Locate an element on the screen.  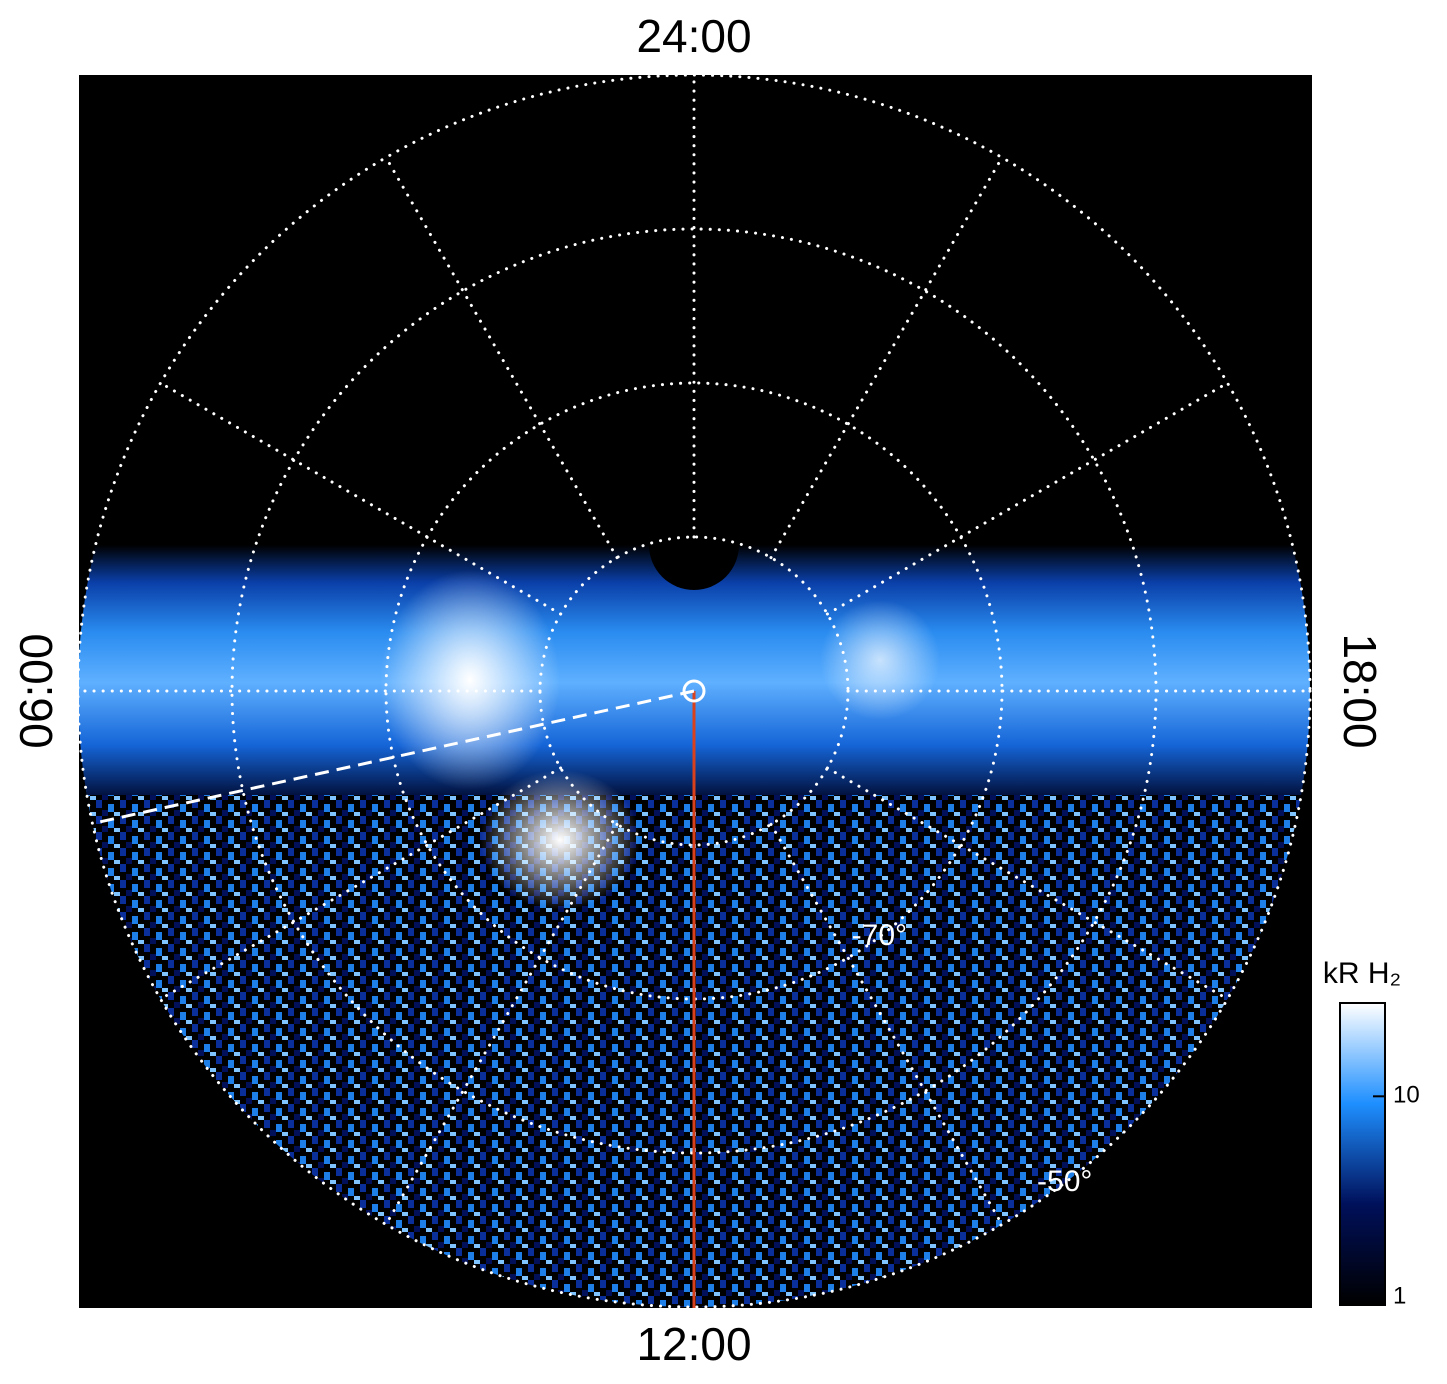
dashed-track is located at coordinates (394, 757).